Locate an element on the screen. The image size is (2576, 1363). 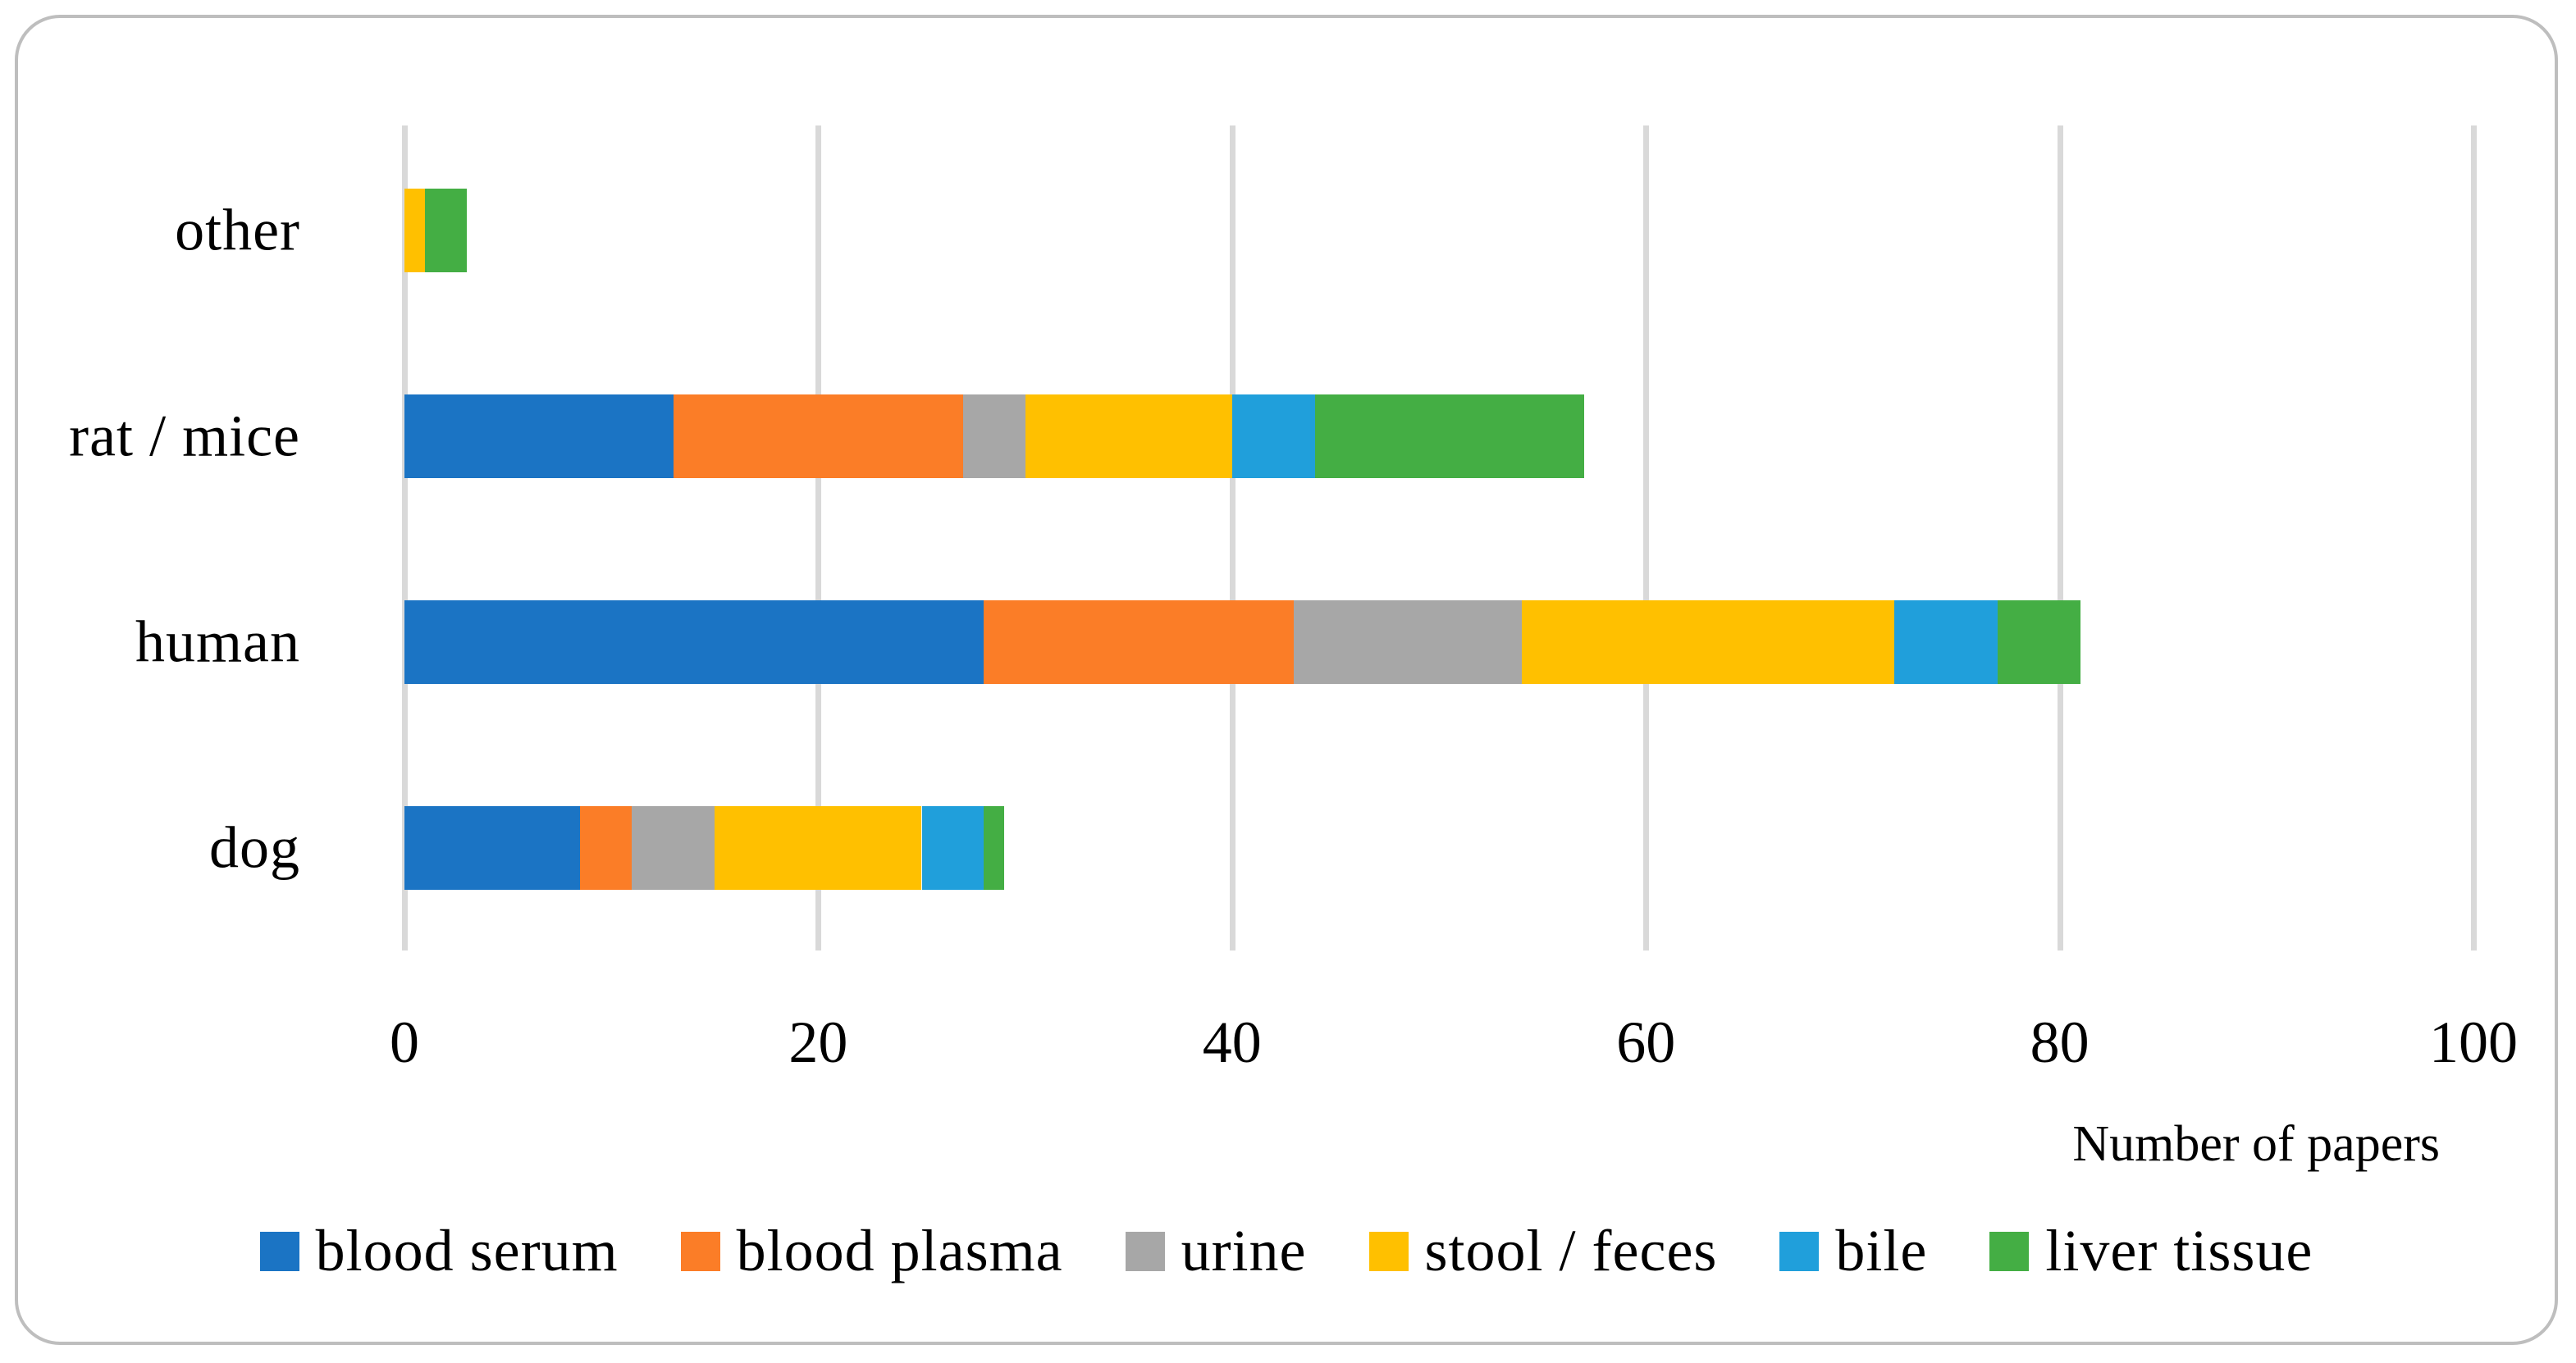
legend-item-stool-feces: stool / feces is located at coordinates (1543, 1251).